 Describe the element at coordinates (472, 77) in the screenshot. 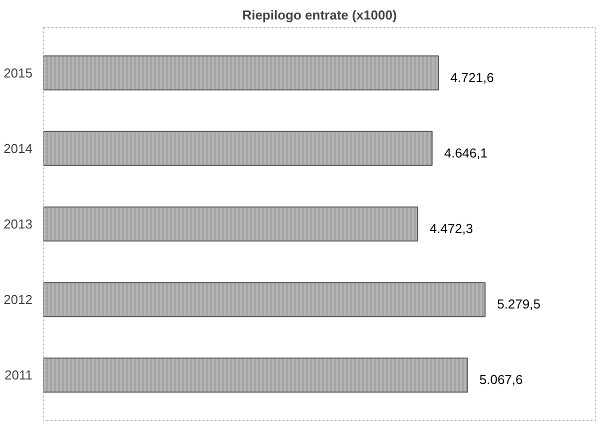

I see `data-label: 4.721,6` at that location.